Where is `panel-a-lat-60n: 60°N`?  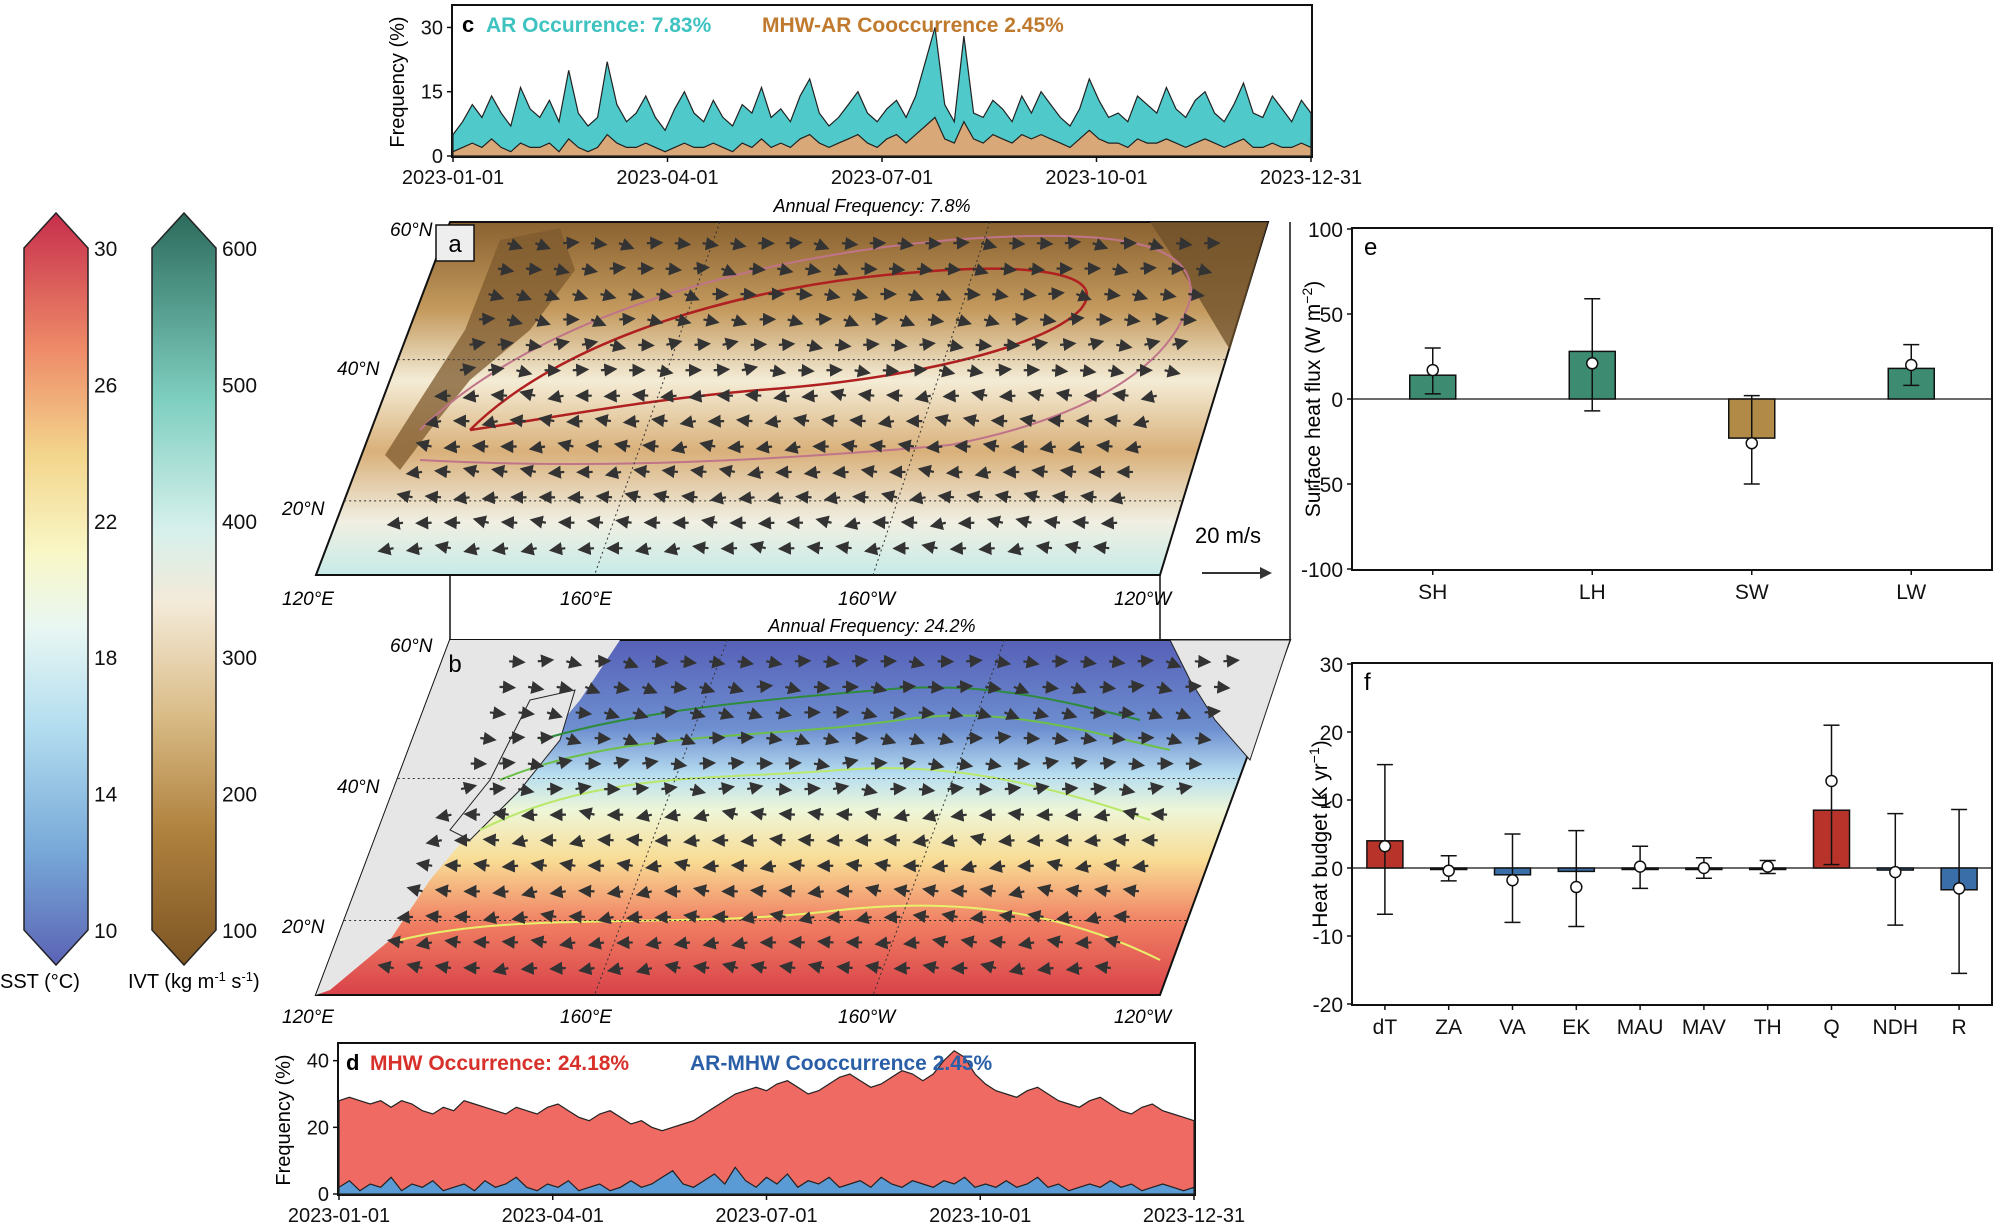
panel-a-lat-60n: 60°N is located at coordinates (411, 230).